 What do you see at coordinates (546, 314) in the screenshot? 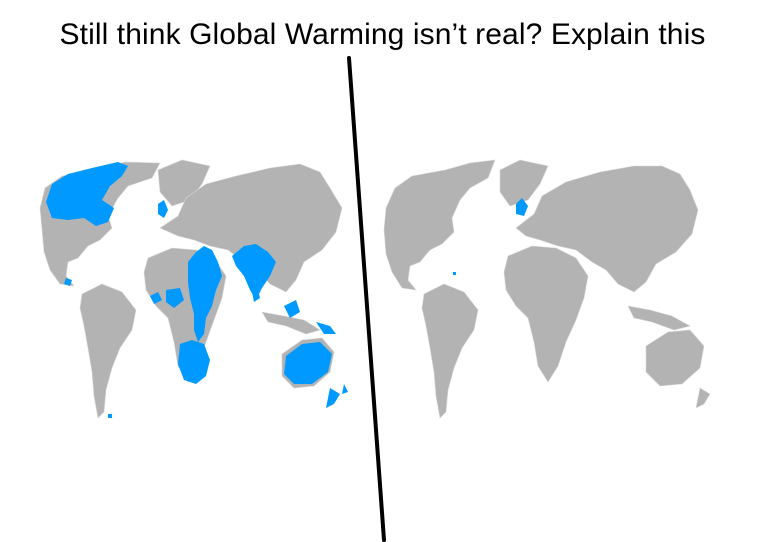
I see `africa-landmass` at bounding box center [546, 314].